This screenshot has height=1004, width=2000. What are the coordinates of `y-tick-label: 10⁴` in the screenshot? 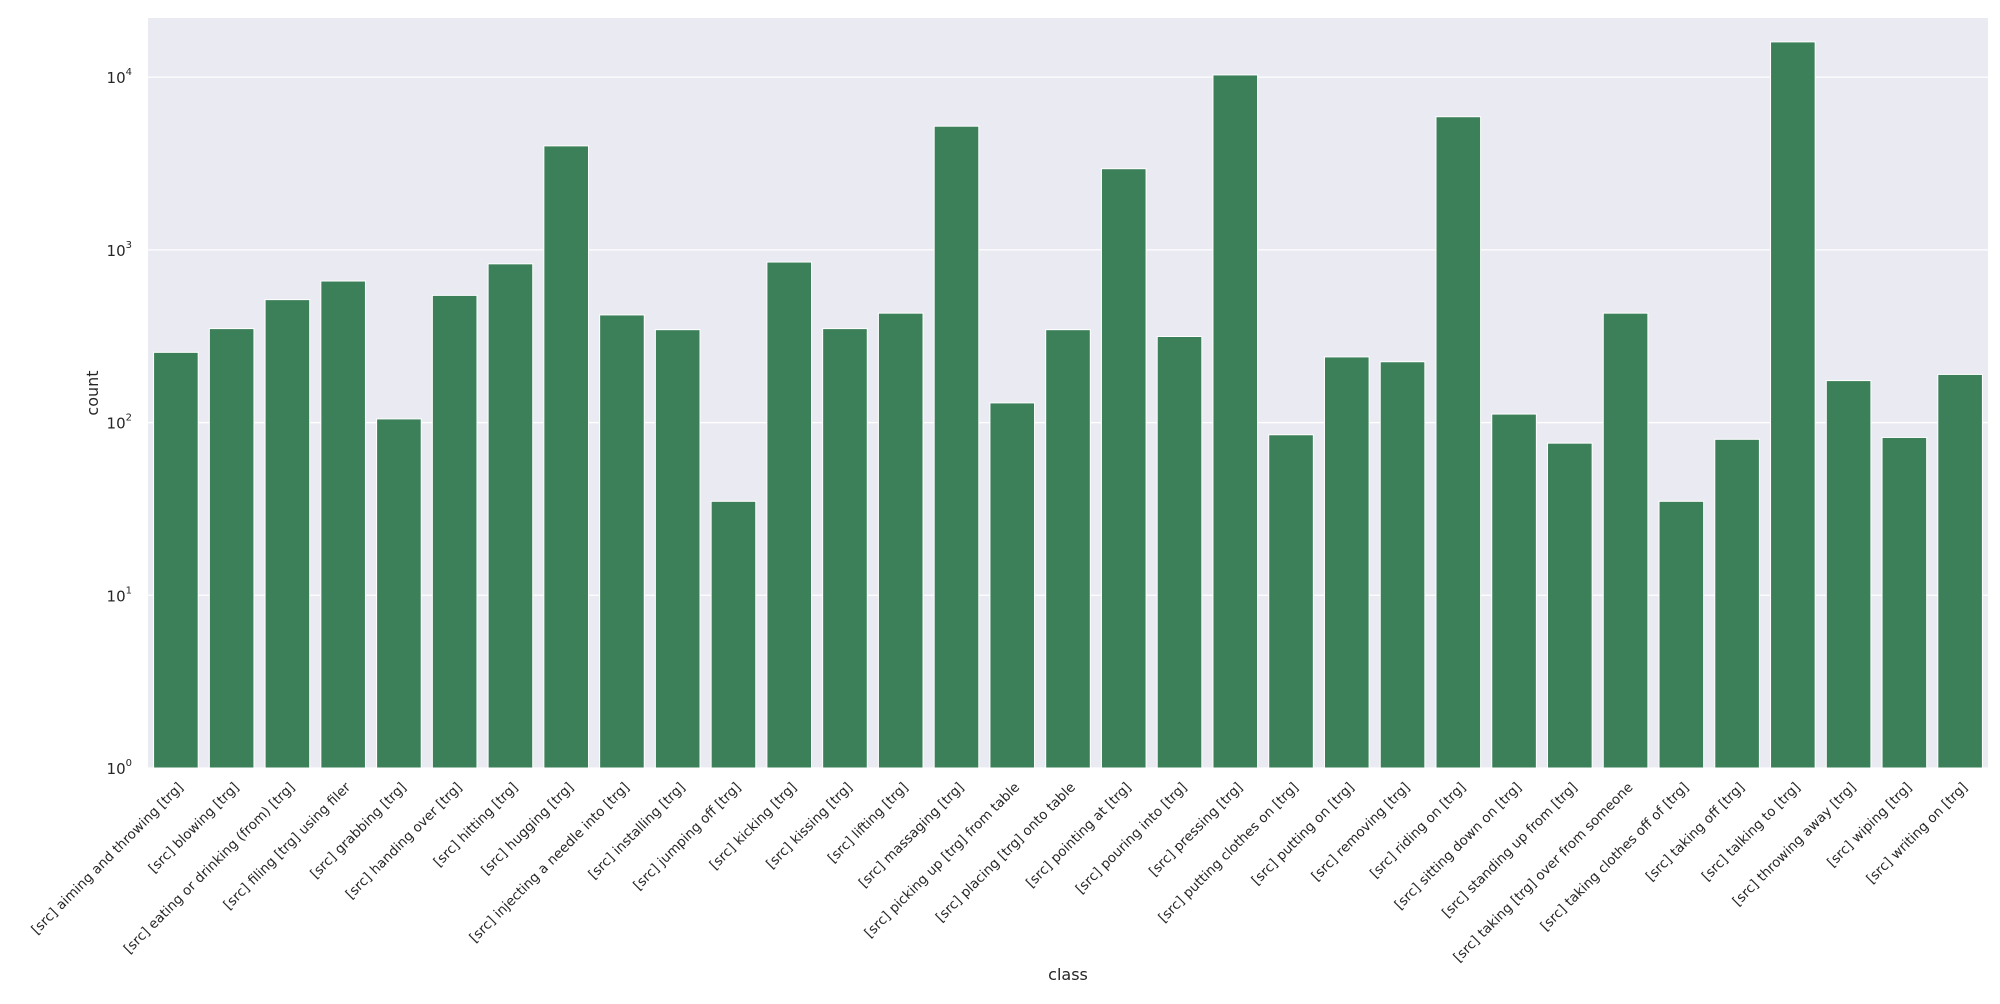 It's located at (119, 77).